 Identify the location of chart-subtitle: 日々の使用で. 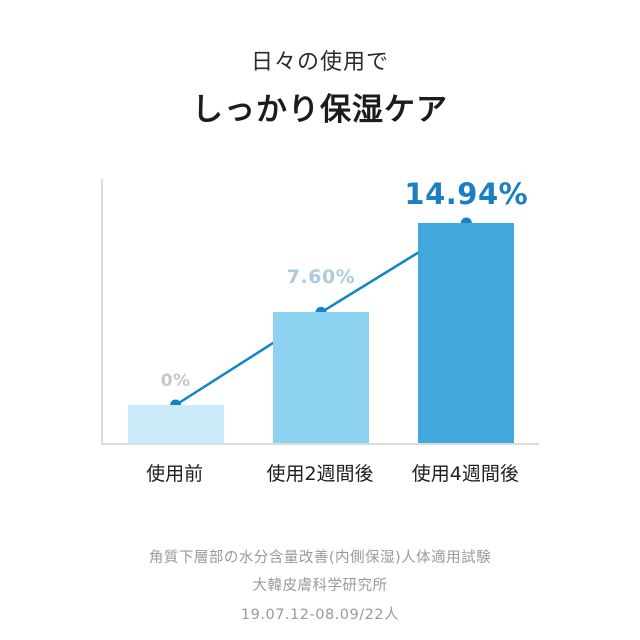
(319, 62).